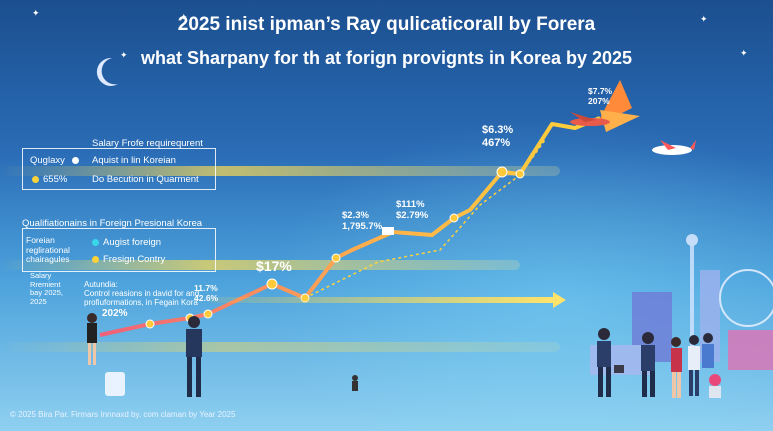 The image size is (773, 431). What do you see at coordinates (412, 210) in the screenshot?
I see `value-label: $111% $2.79%` at bounding box center [412, 210].